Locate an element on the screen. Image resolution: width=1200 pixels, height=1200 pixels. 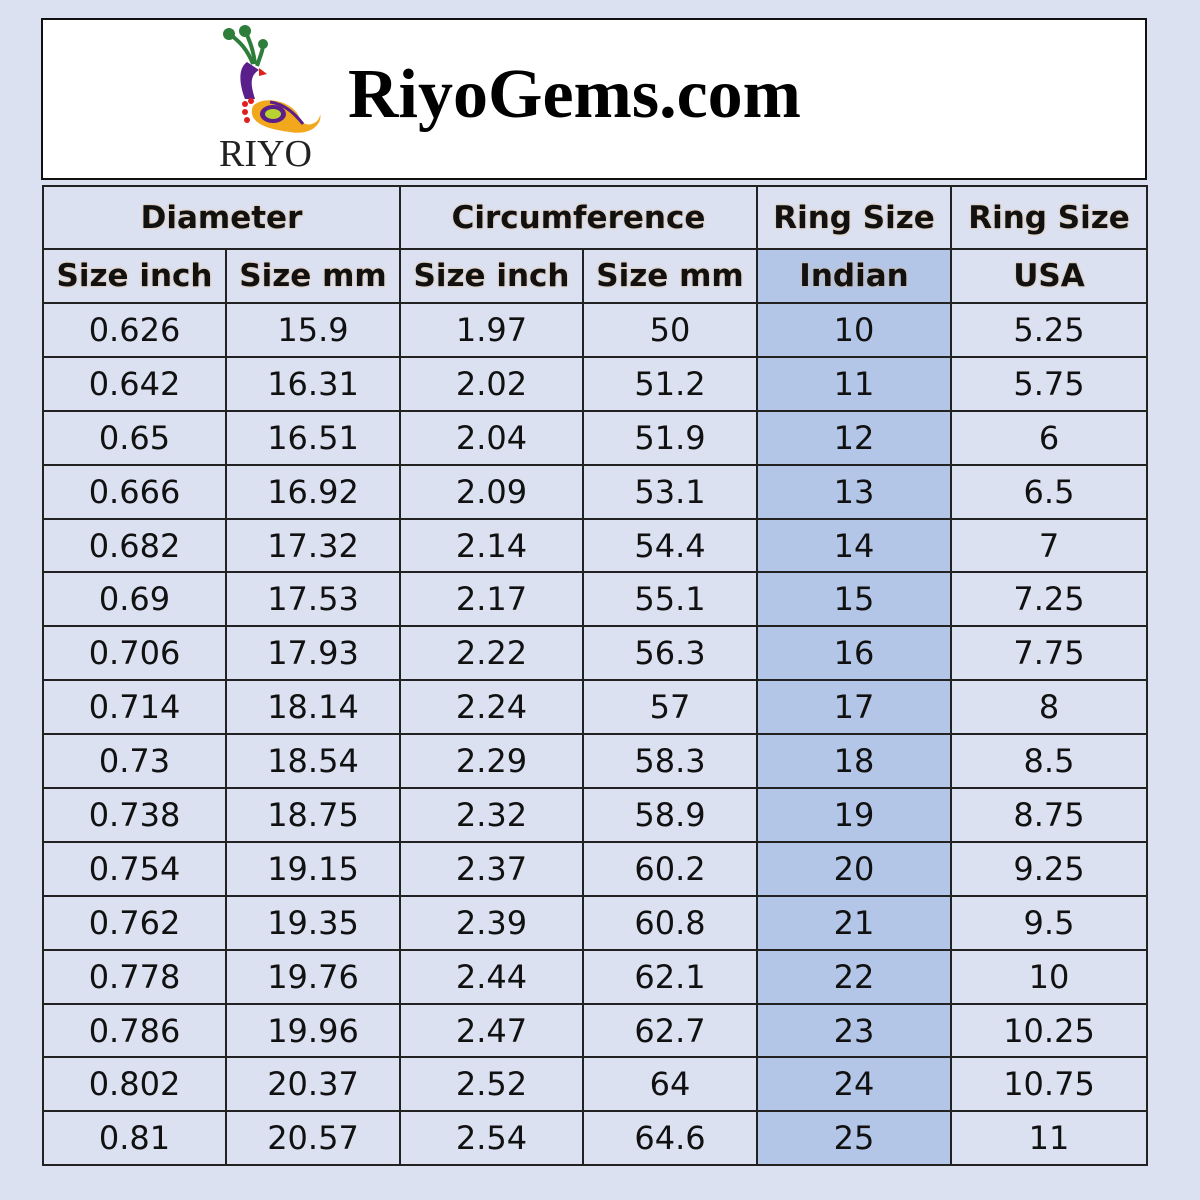
logo-wordmark: RIYO is located at coordinates (265, 154).